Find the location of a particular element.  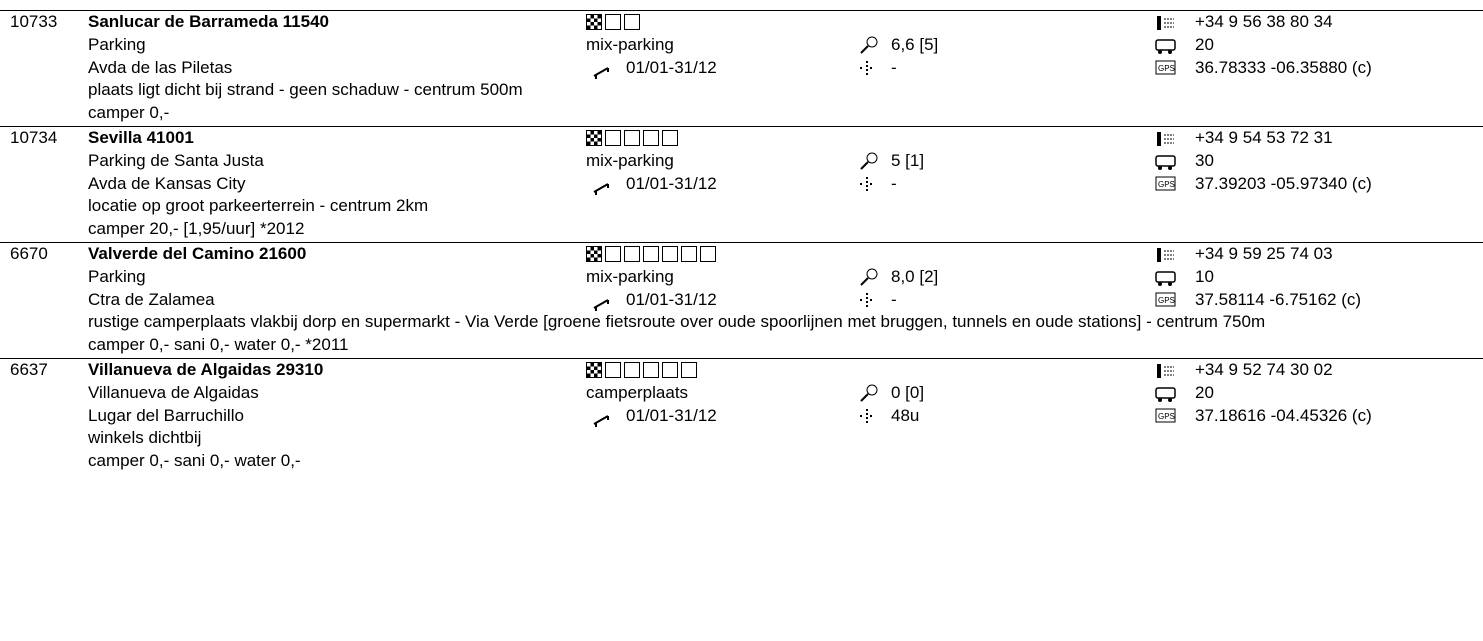

entry-description: winkels dichtbij is located at coordinates (145, 438).